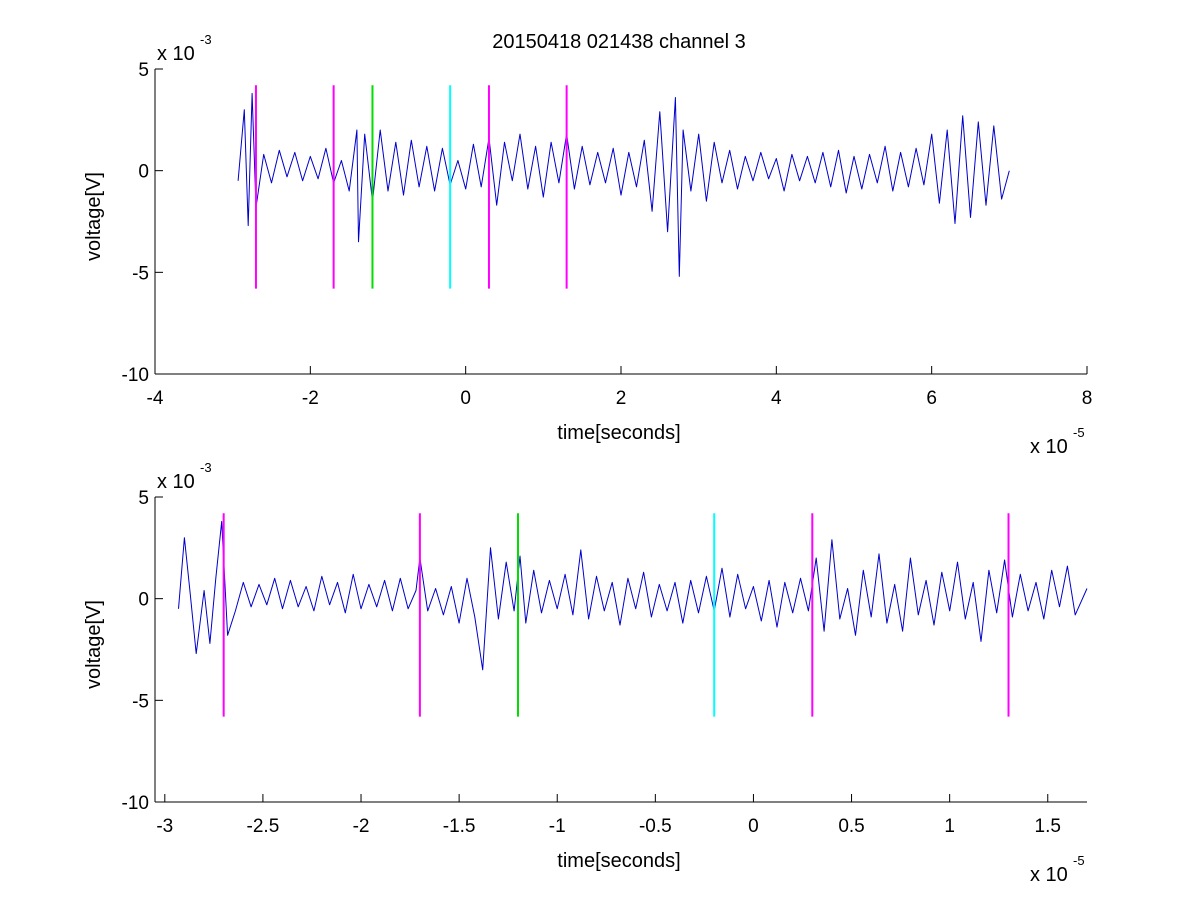  I want to click on x-tick-label: -4, so click(155, 398).